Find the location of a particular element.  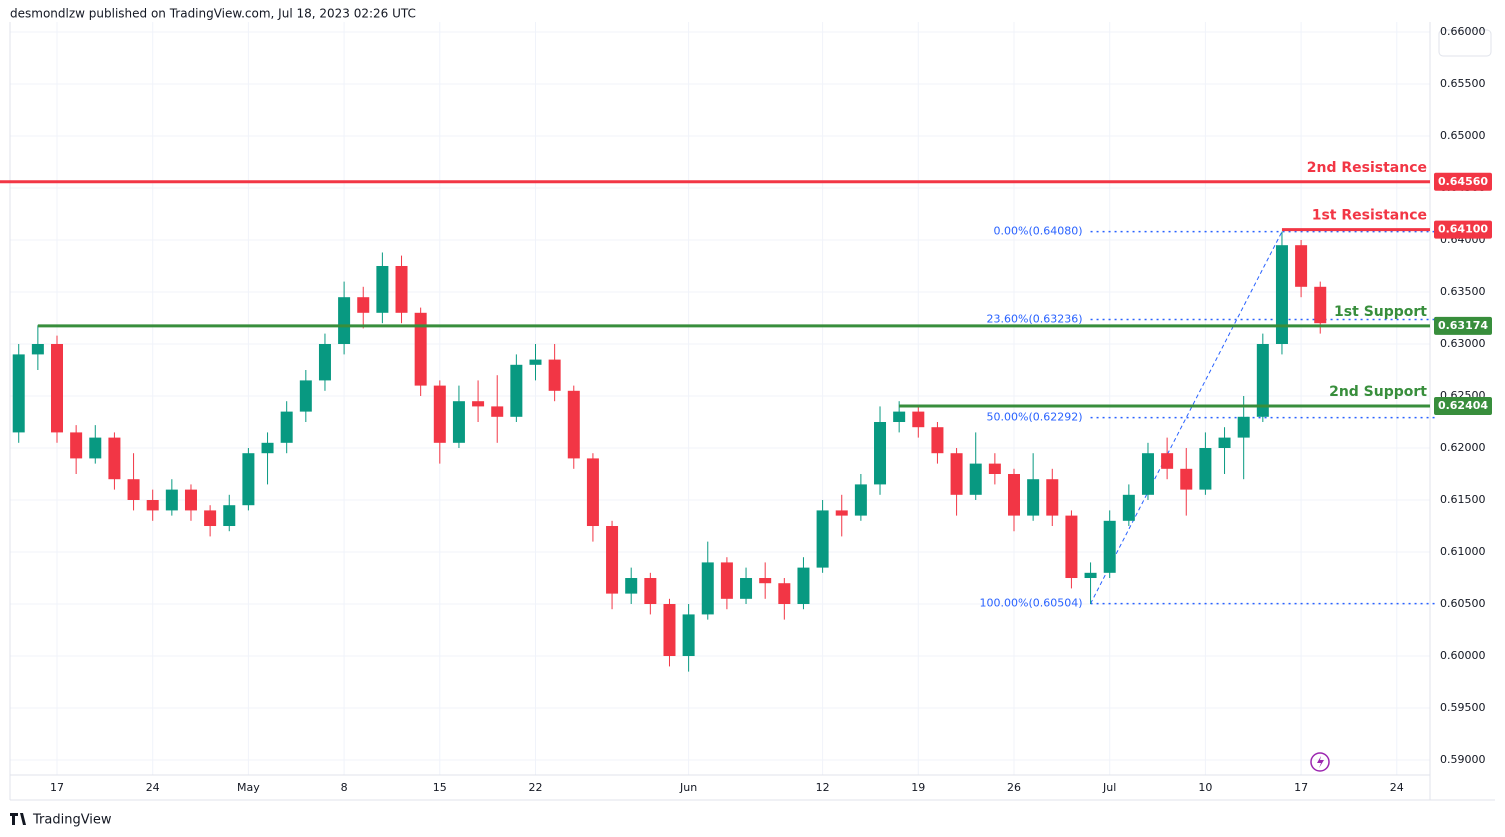

fib-label: 0.00%(0.64080) is located at coordinates (1038, 231).